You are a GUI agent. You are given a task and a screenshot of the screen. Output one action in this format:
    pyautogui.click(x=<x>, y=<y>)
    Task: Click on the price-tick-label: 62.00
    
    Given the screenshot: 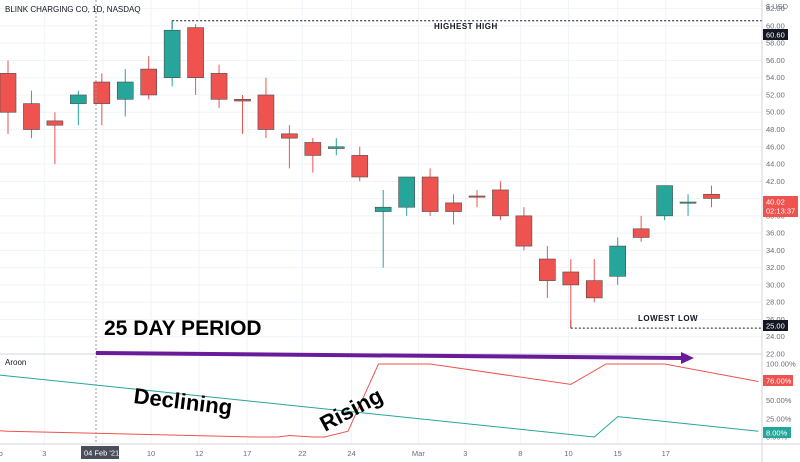 What is the action you would take?
    pyautogui.click(x=775, y=8)
    